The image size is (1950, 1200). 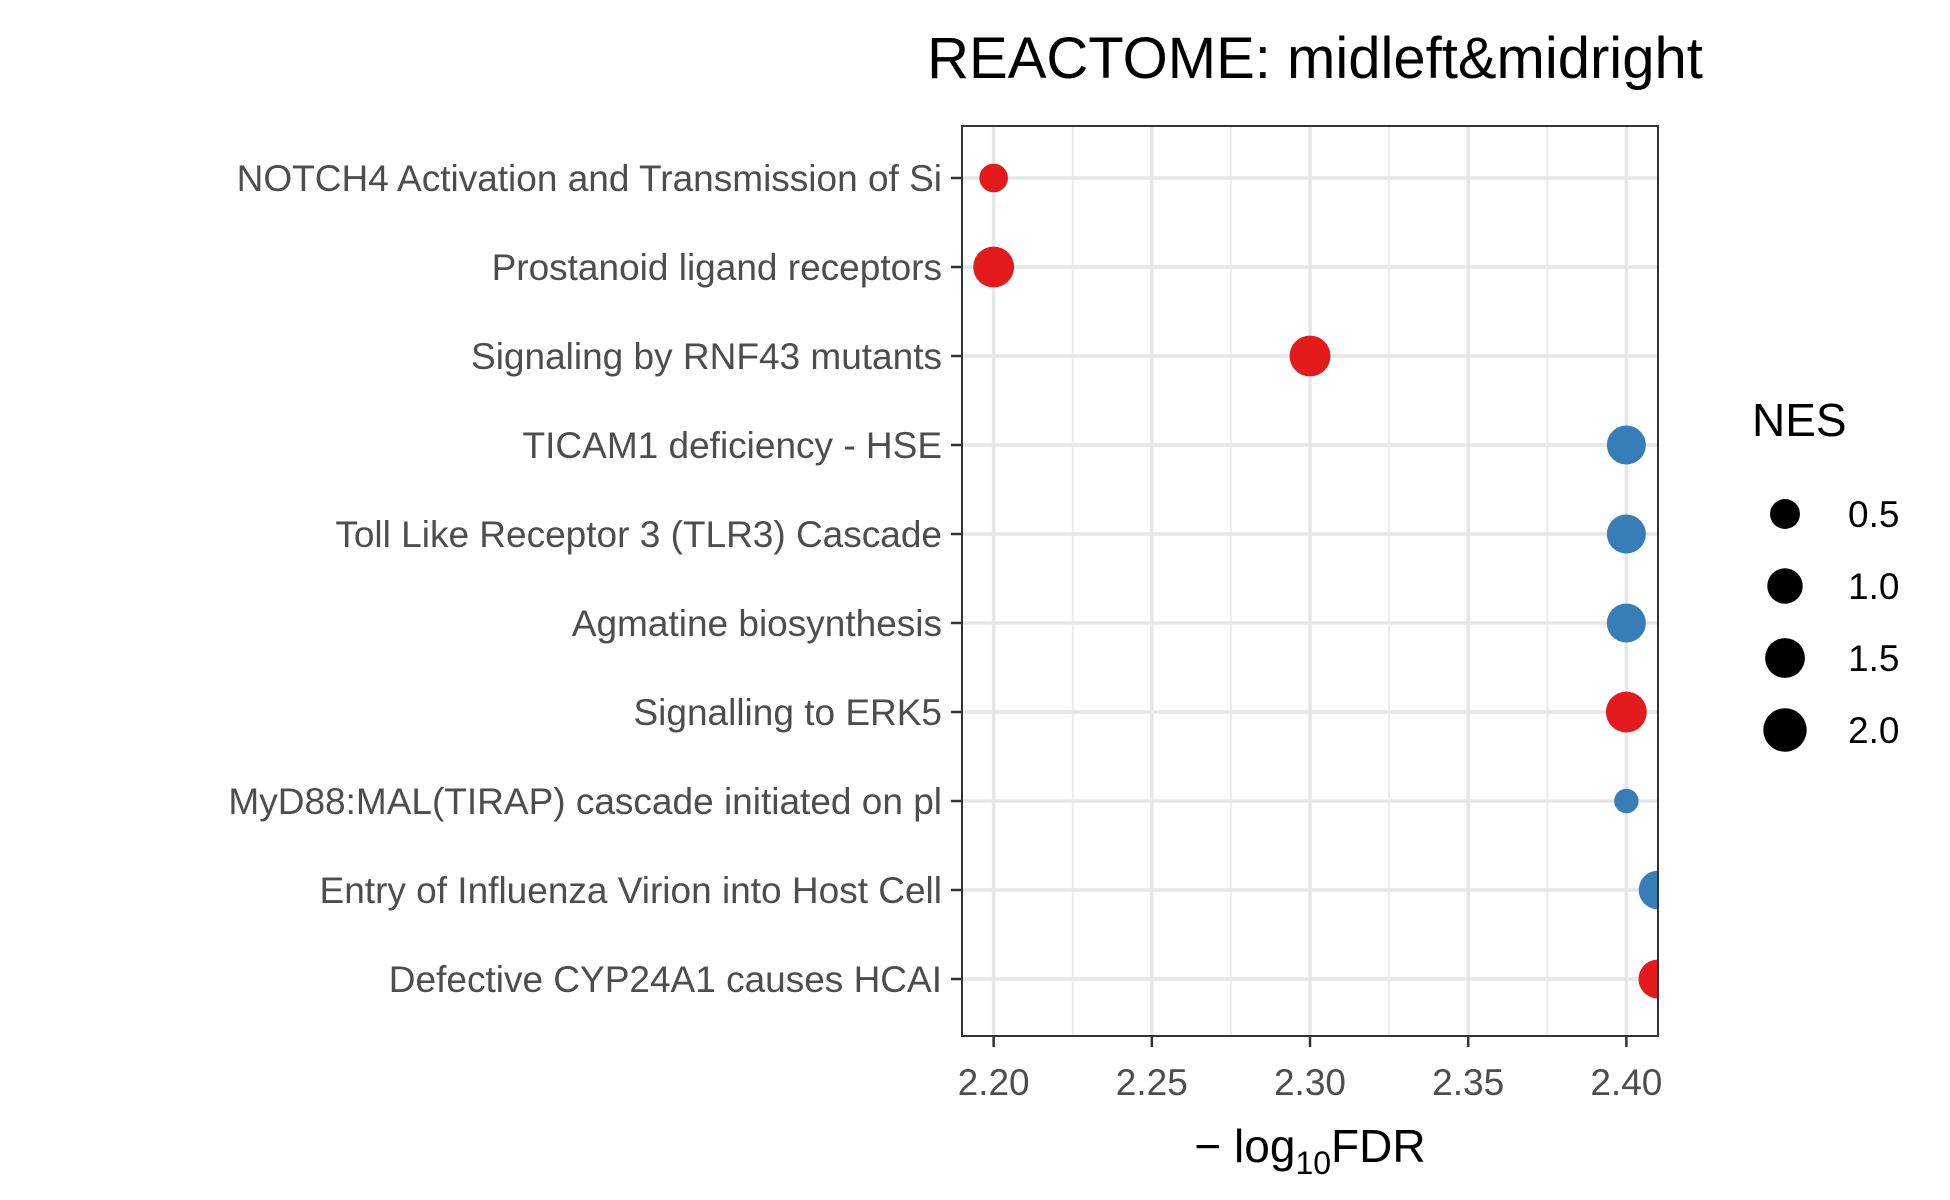 I want to click on x-axis-title-subscript: 10, so click(x=1313, y=1163).